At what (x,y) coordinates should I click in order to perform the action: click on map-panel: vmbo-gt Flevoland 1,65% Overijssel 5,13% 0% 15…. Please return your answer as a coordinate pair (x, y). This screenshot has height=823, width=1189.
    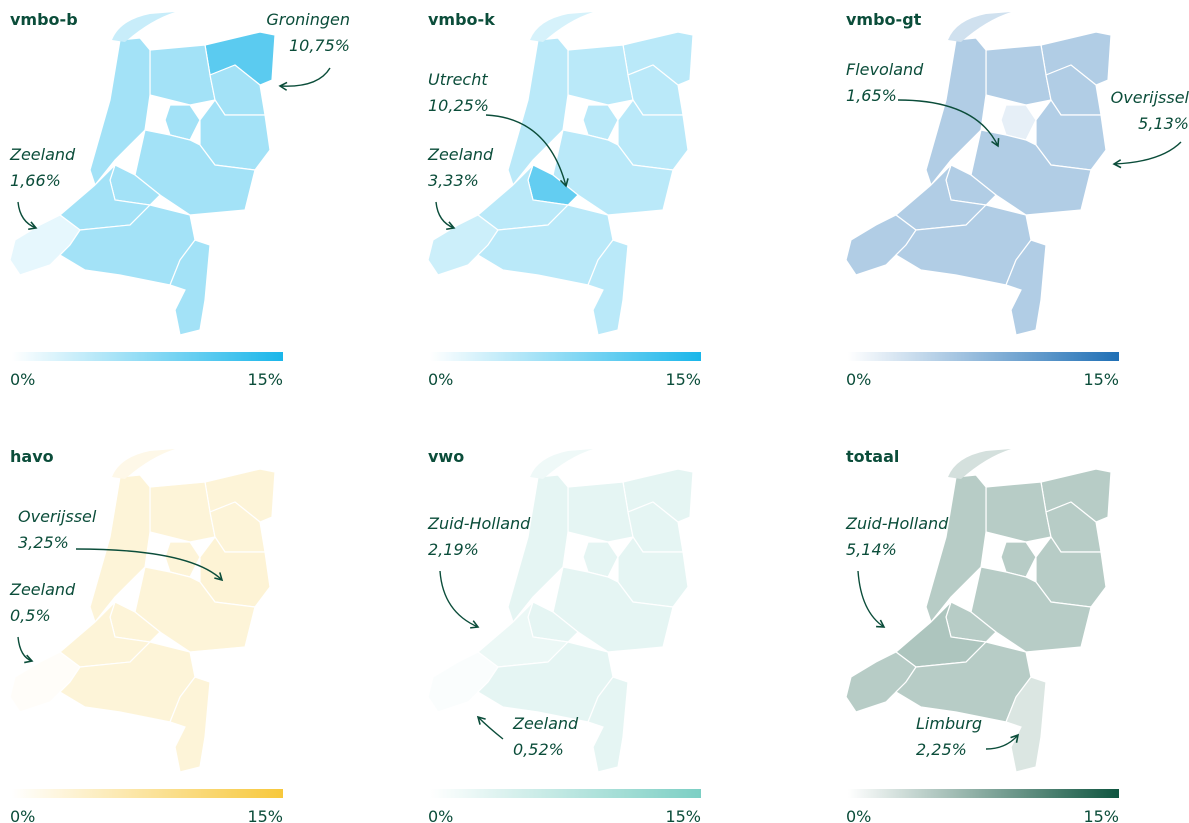
    Looking at the image, I should click on (1017, 199).